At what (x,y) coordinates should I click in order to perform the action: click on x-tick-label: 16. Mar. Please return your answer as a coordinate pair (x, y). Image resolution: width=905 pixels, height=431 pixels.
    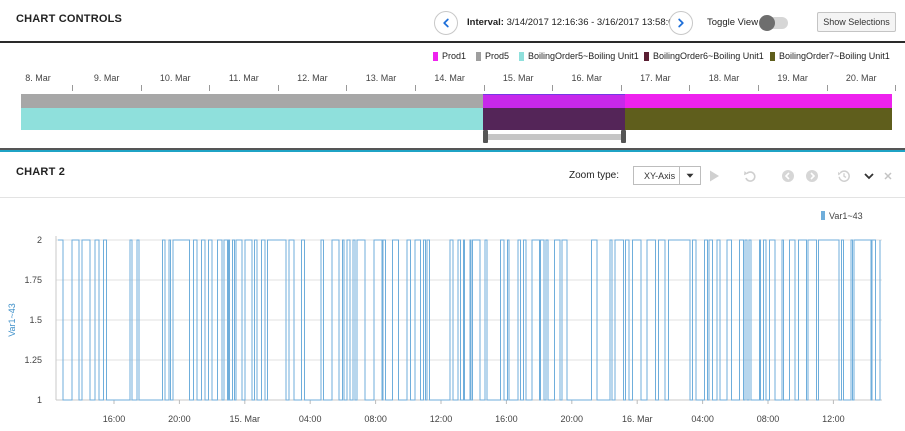
    Looking at the image, I should click on (637, 419).